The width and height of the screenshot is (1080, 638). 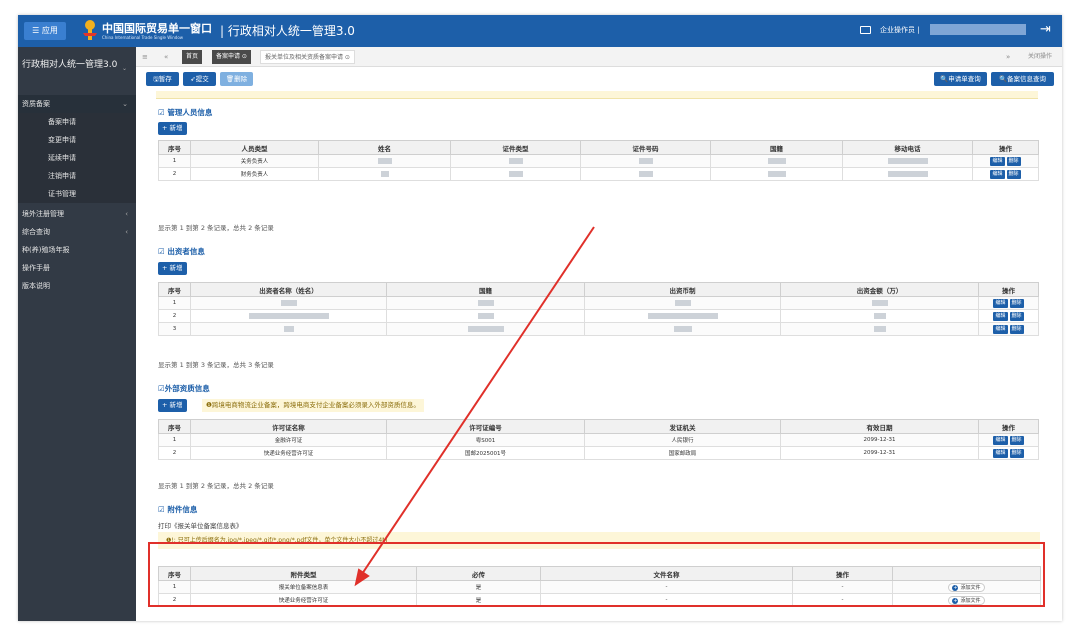 I want to click on sidebar-item-query: 综合查询 ‹, so click(x=77, y=232).